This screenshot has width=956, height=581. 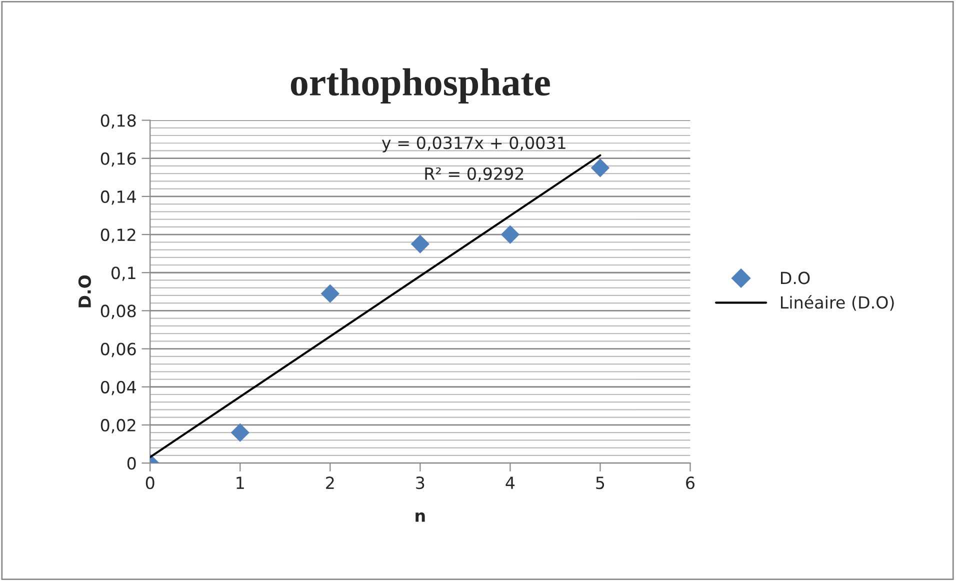 I want to click on y-axis-title: D.O, so click(x=85, y=291).